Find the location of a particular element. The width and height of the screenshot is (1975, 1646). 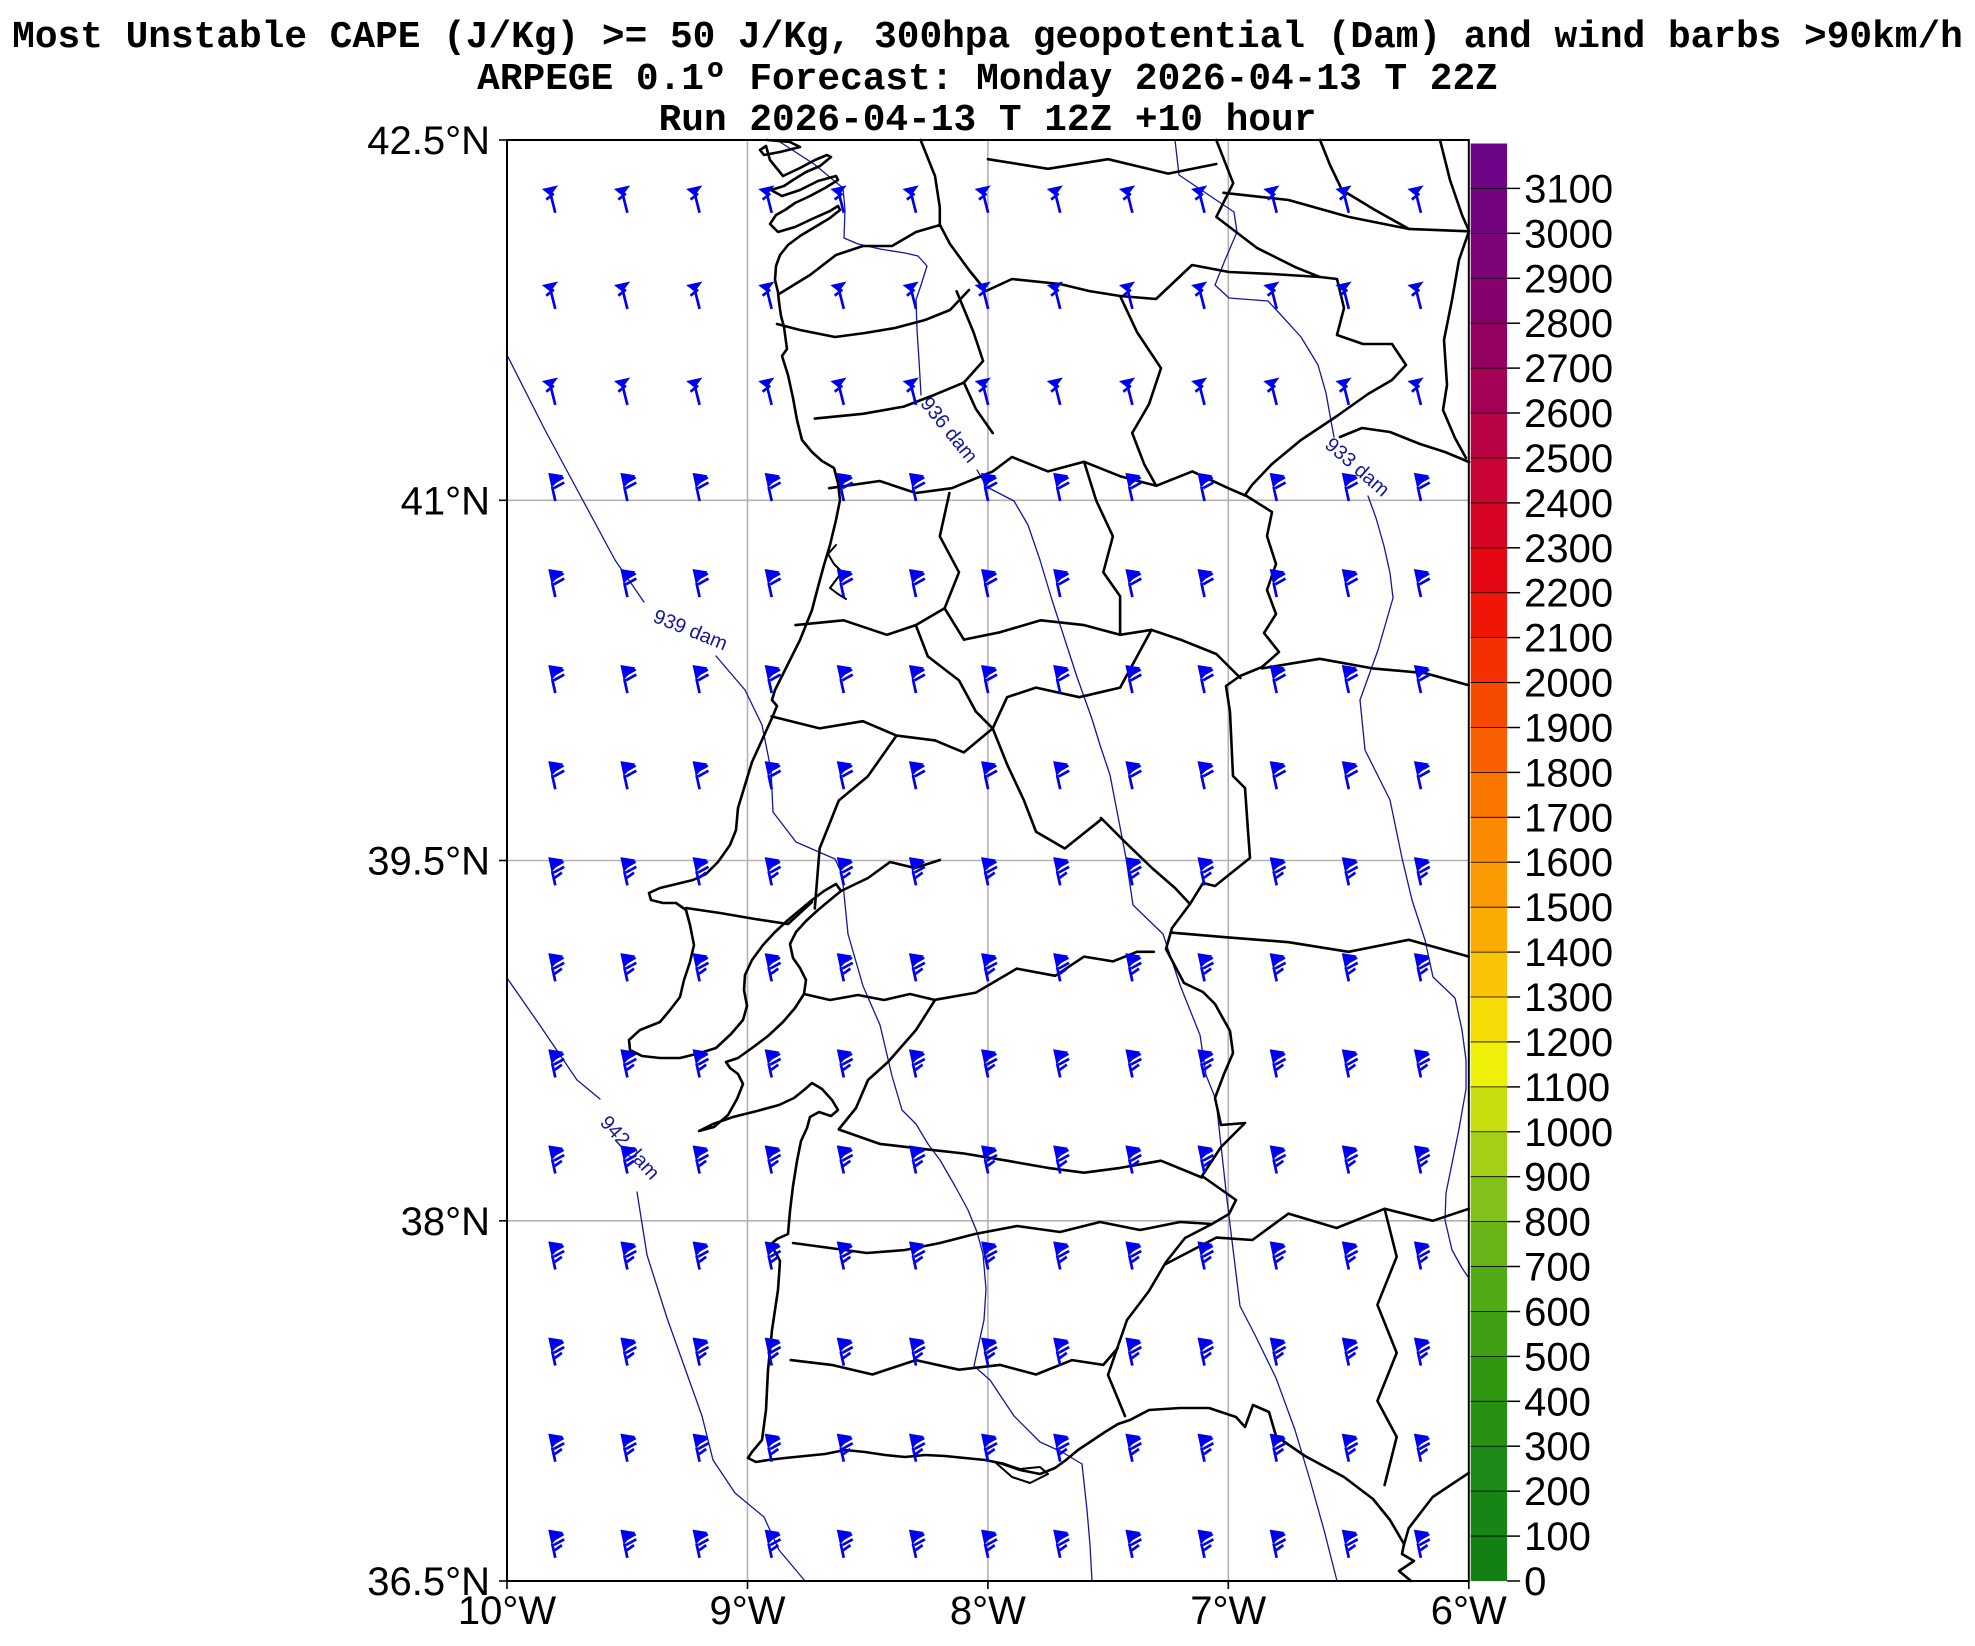

svg-text: 1000 is located at coordinates (1568, 1133).